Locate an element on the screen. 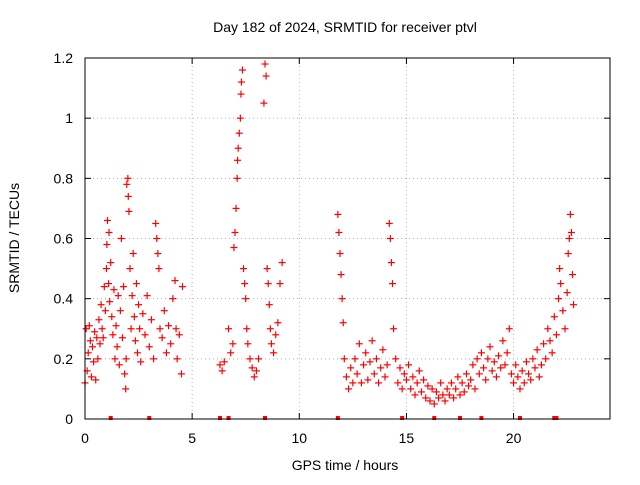 This screenshot has height=485, width=640. y-tick-label: 0.8 is located at coordinates (64, 178).